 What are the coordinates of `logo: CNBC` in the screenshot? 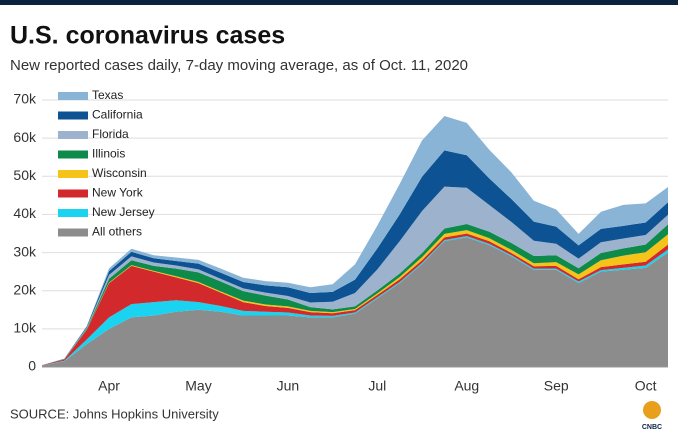 It's located at (652, 416).